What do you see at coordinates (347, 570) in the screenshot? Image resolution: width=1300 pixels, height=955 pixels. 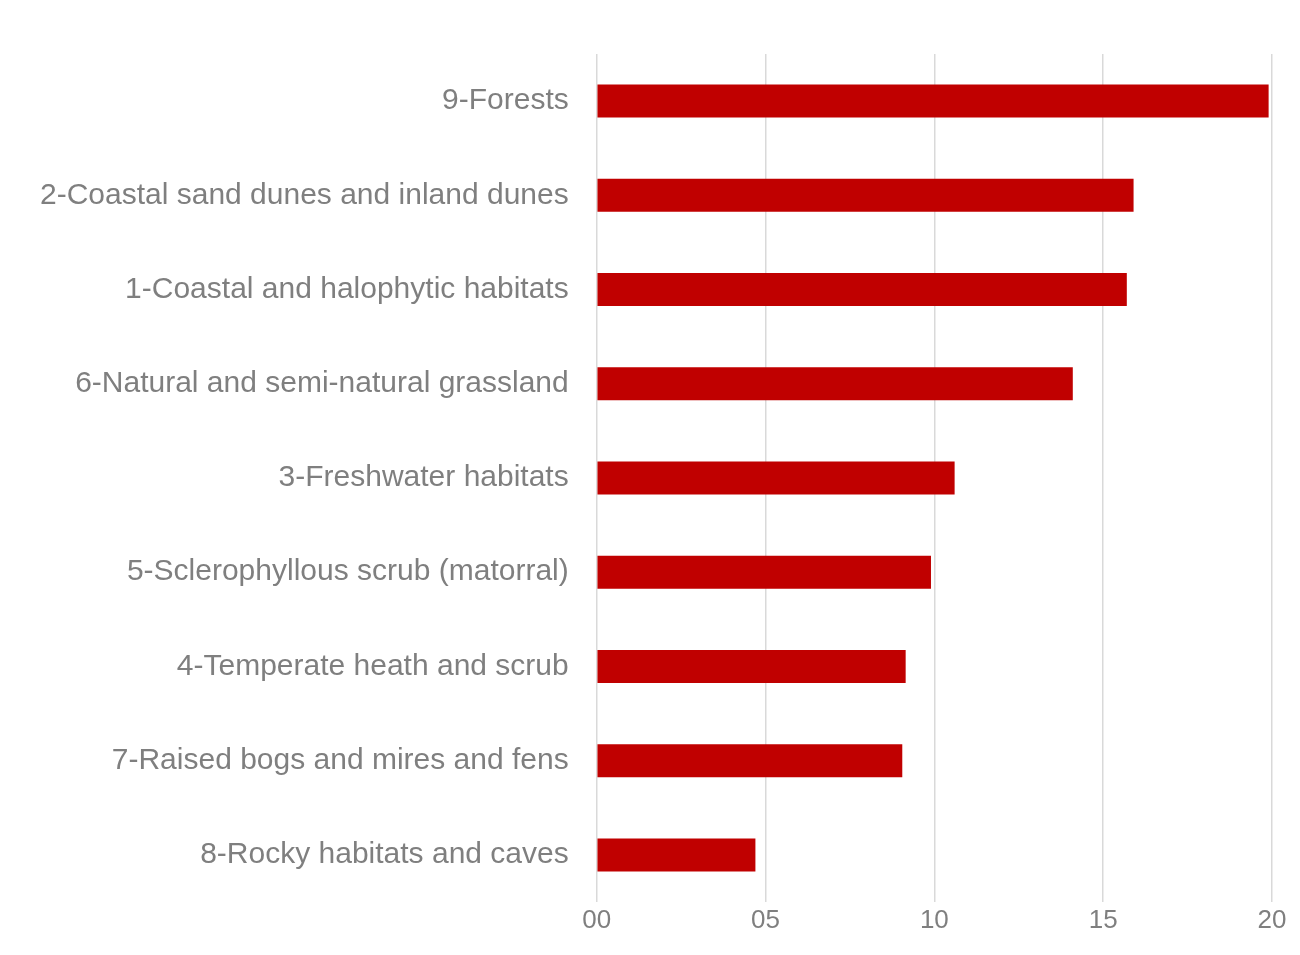 I see `y-tick-label: 5-Sclerophyllous scrub (matorral)` at bounding box center [347, 570].